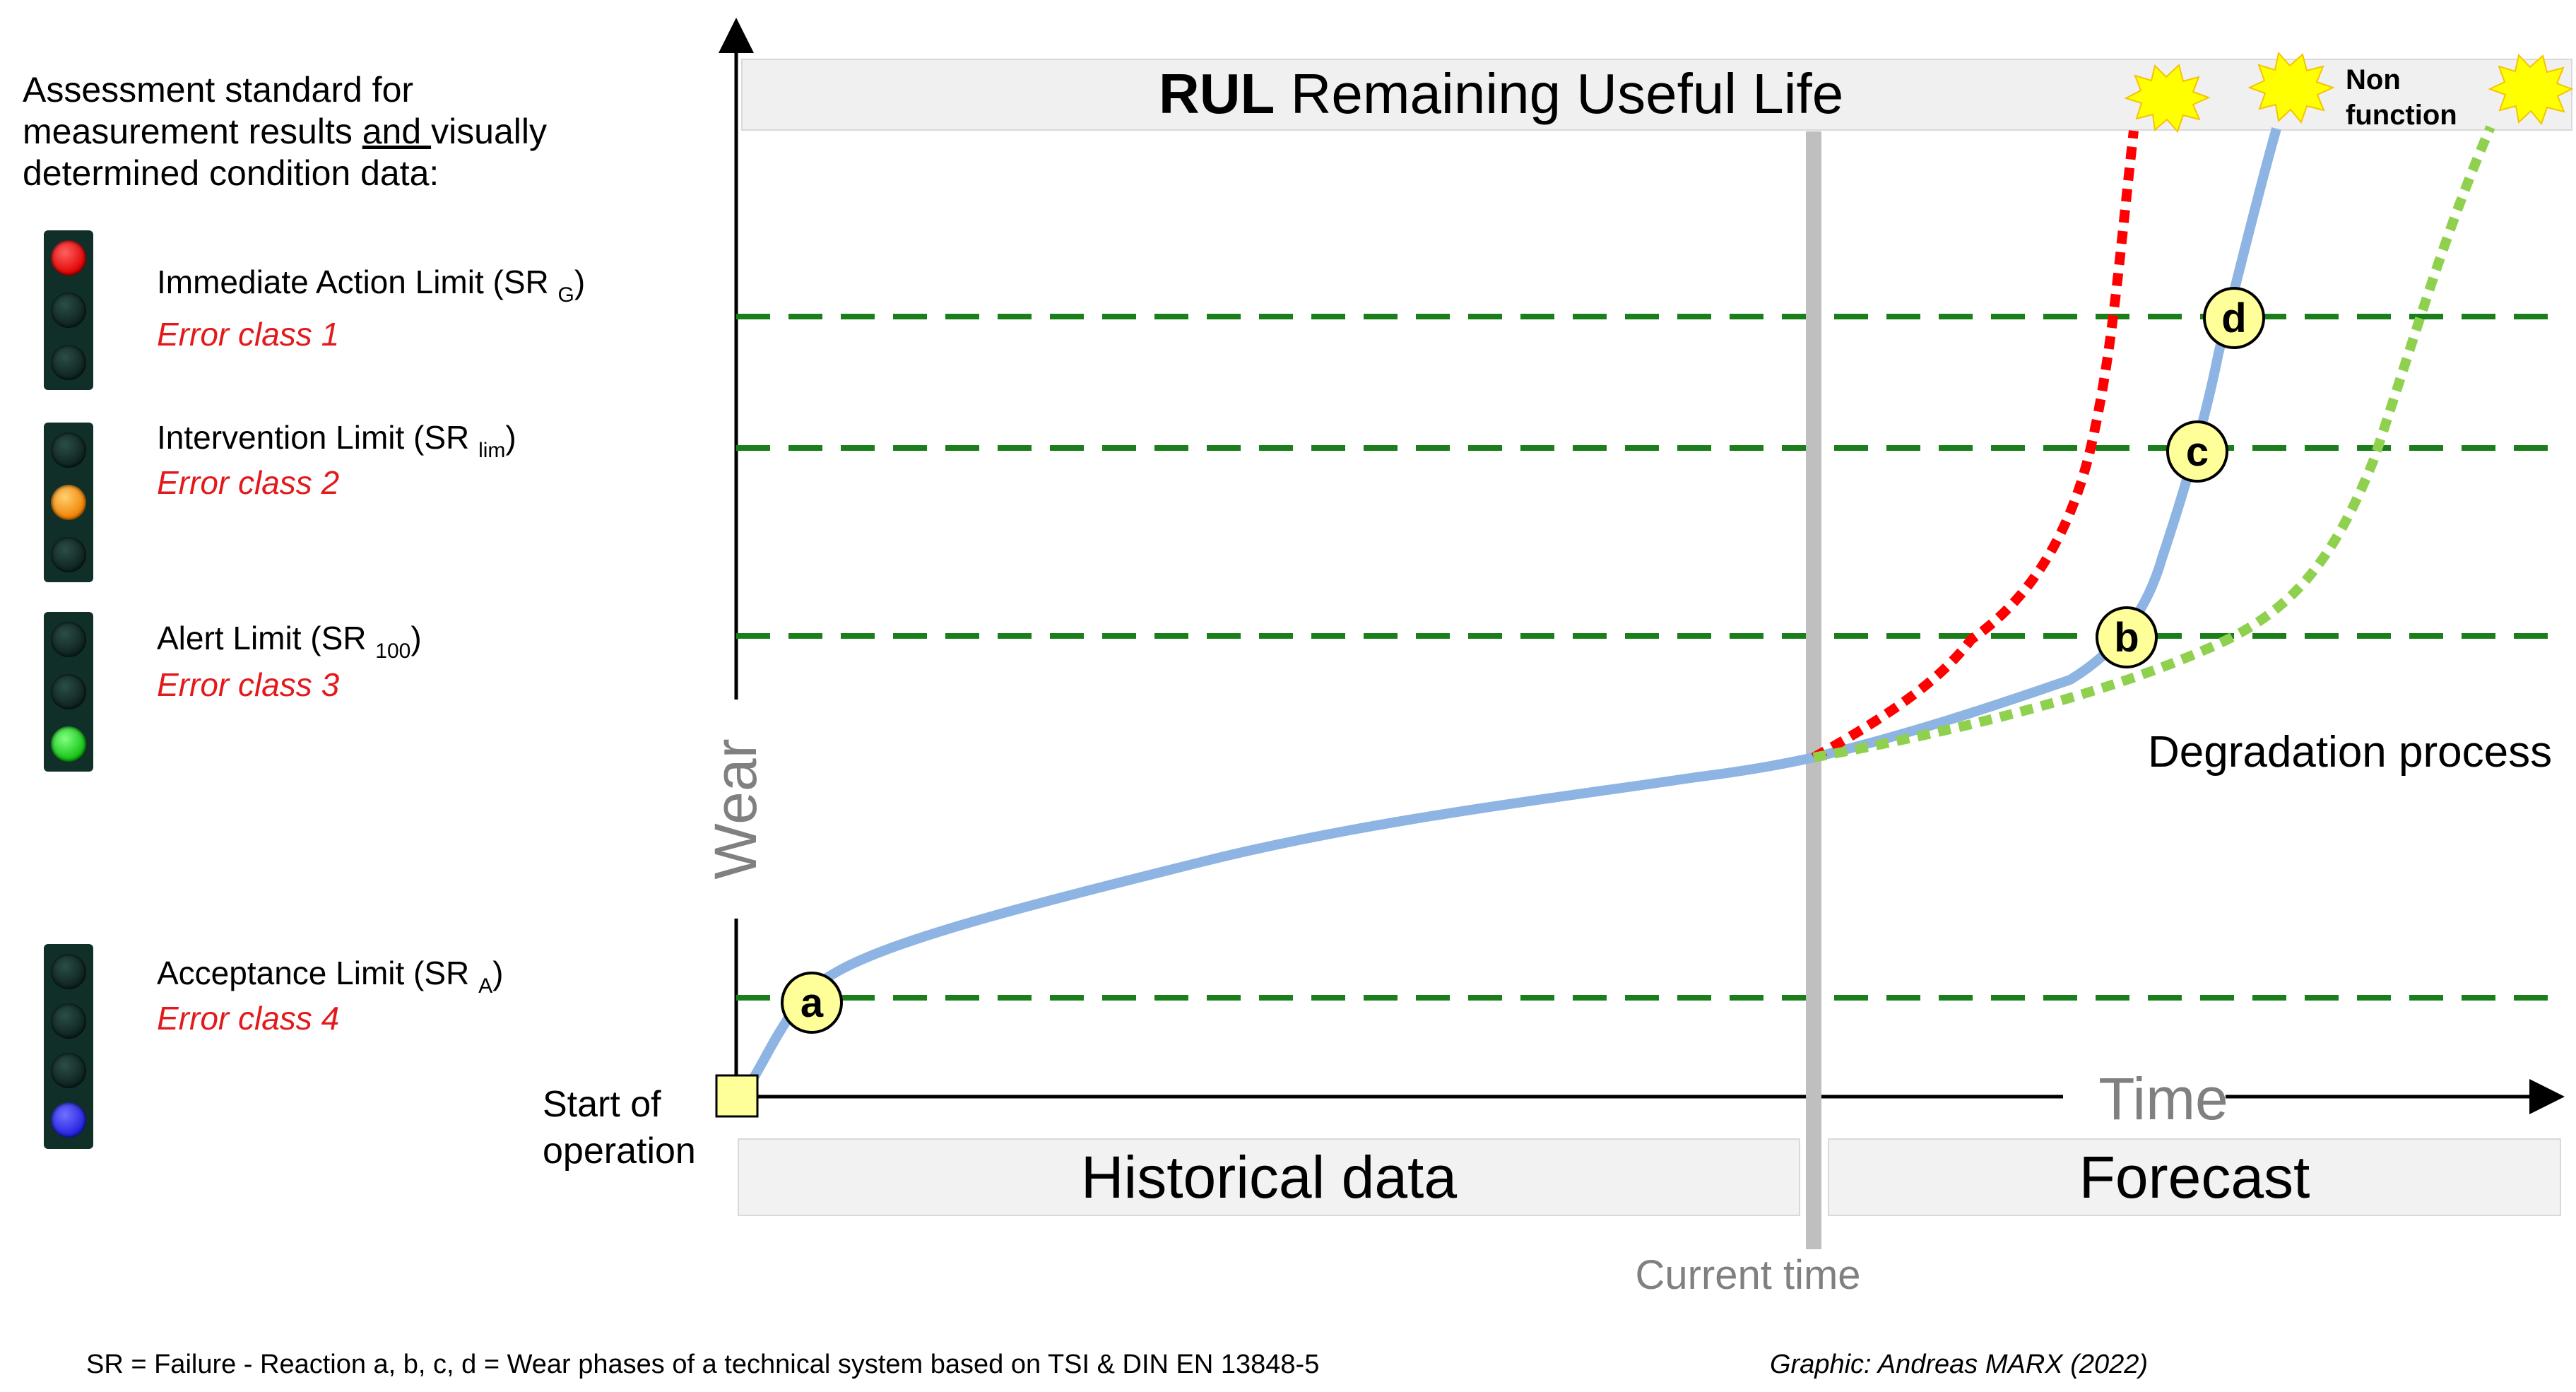 The height and width of the screenshot is (1392, 2576). What do you see at coordinates (492, 450) in the screenshot?
I see `limit-subscript: lim` at bounding box center [492, 450].